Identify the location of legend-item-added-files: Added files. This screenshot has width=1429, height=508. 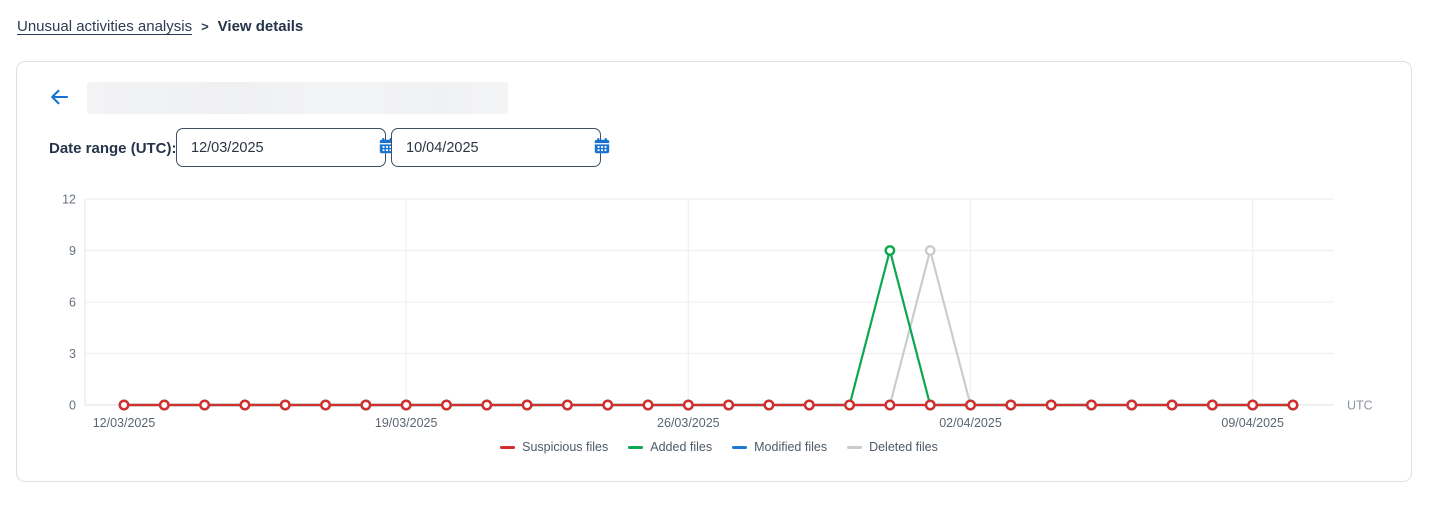
(670, 447).